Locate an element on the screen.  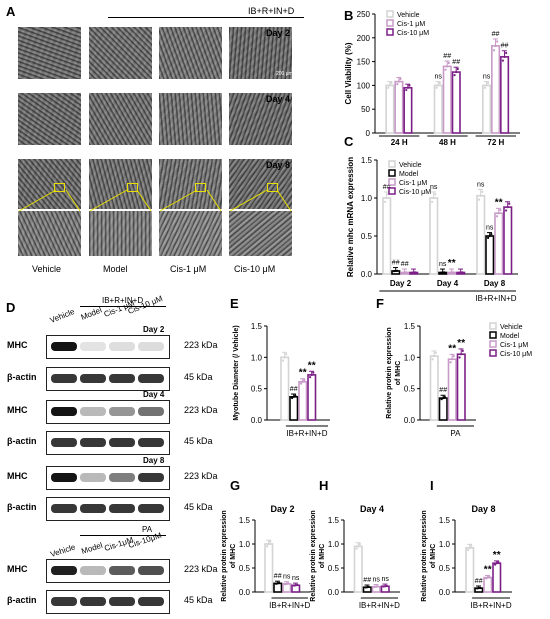
micrograph-day-label: Day 8 is located at coordinates (278, 165).